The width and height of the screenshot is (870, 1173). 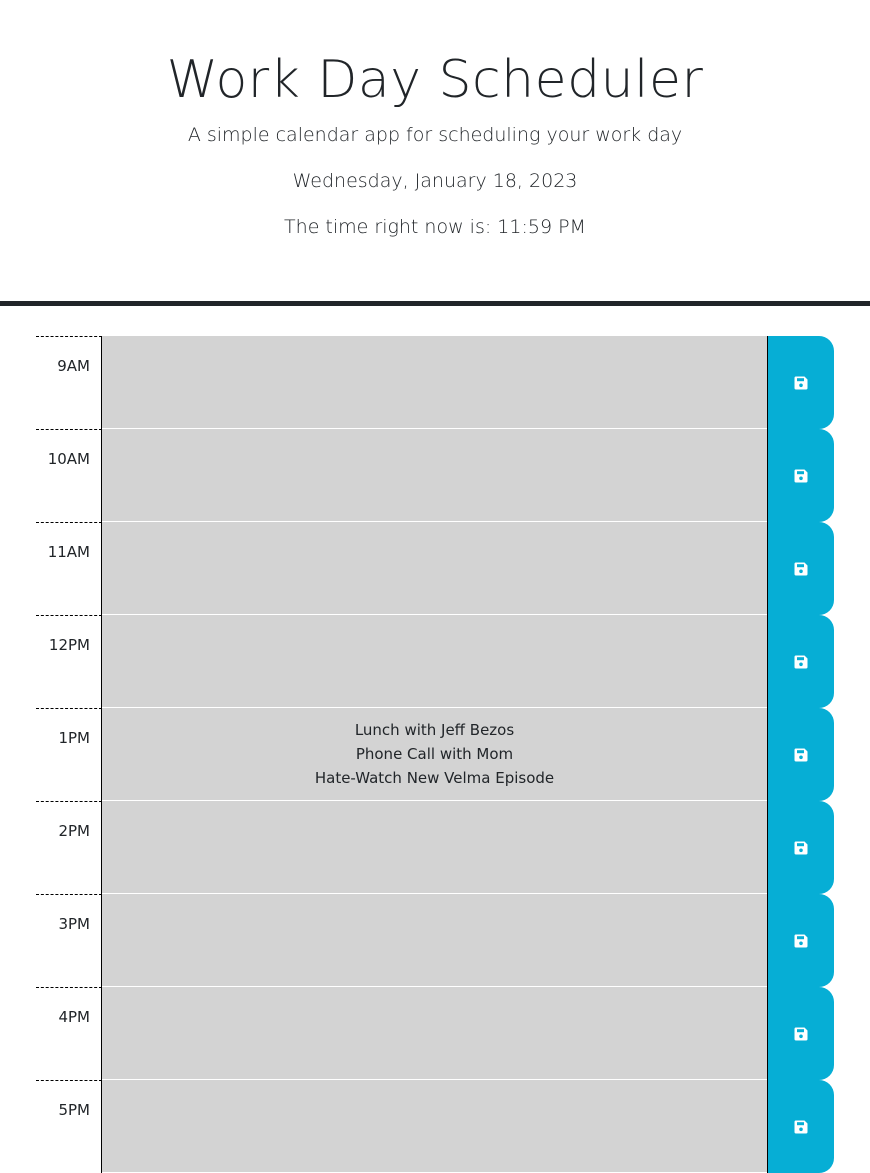 What do you see at coordinates (435, 80) in the screenshot?
I see `page-title: Work Day Scheduler` at bounding box center [435, 80].